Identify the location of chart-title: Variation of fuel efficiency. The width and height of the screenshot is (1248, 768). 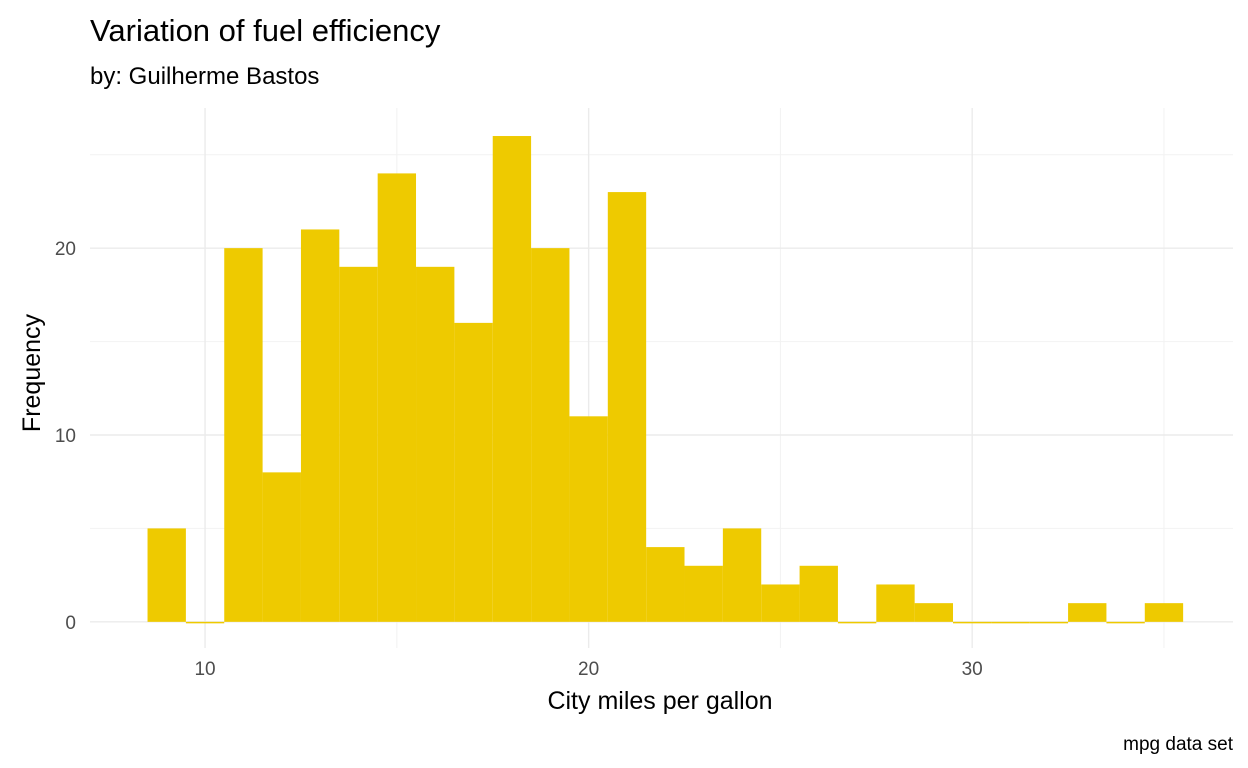
(265, 30).